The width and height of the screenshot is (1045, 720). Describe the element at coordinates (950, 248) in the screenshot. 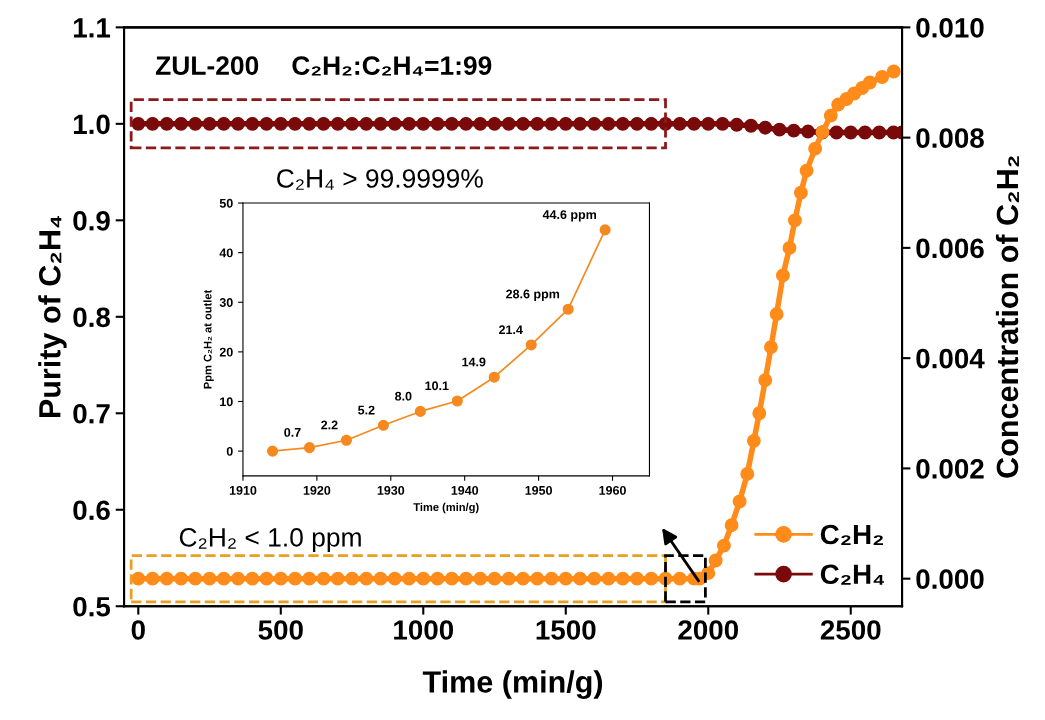

I see `y2-tick-label: 0.006` at that location.